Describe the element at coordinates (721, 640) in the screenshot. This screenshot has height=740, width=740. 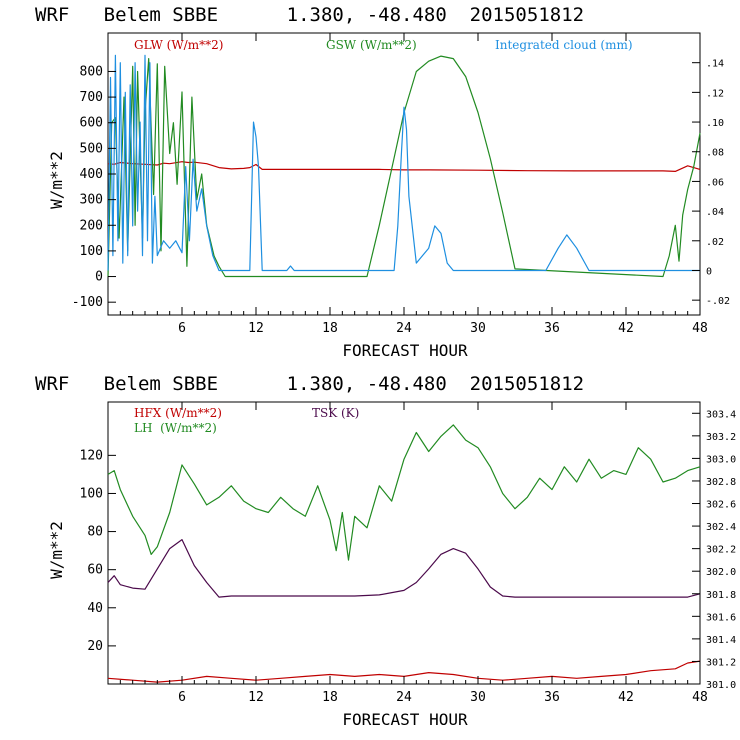
I see `y2-tick-label: 301.4` at that location.